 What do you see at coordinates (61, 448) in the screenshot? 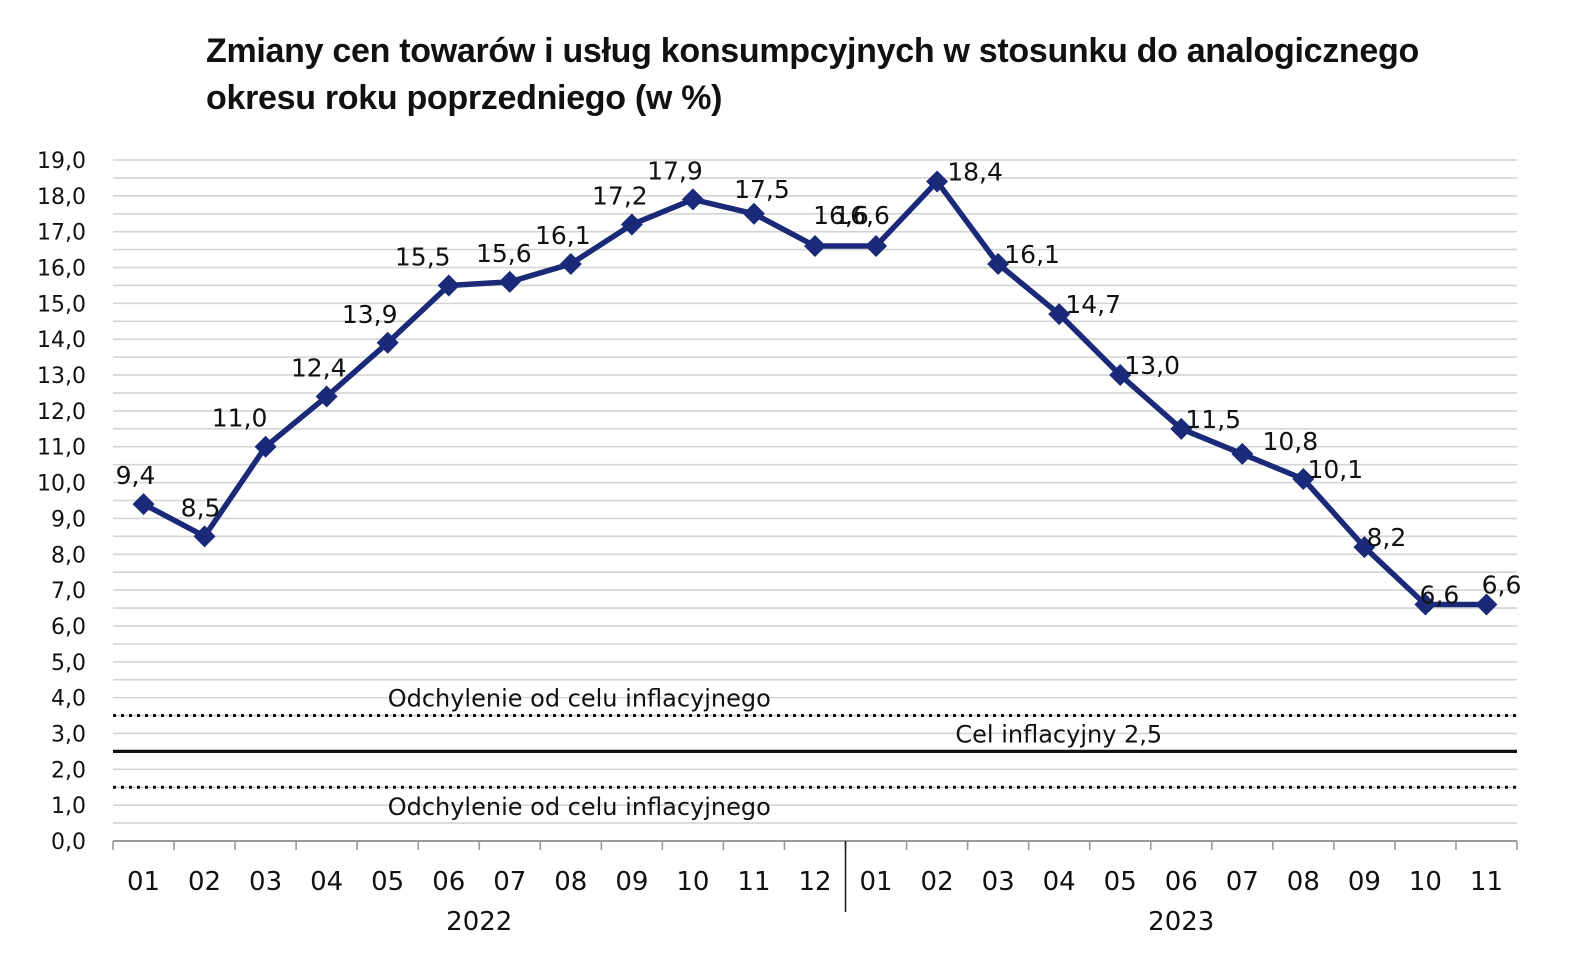
I see `y-tick-label: 11,0` at bounding box center [61, 448].